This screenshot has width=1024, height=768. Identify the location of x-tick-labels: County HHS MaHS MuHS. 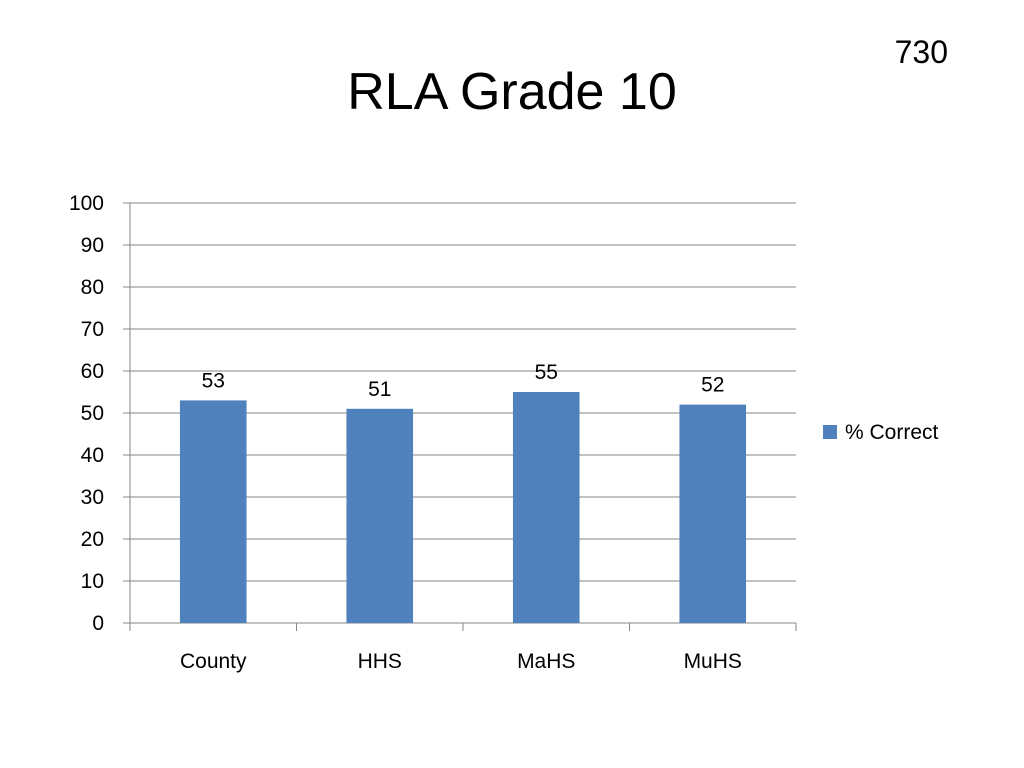
(461, 661).